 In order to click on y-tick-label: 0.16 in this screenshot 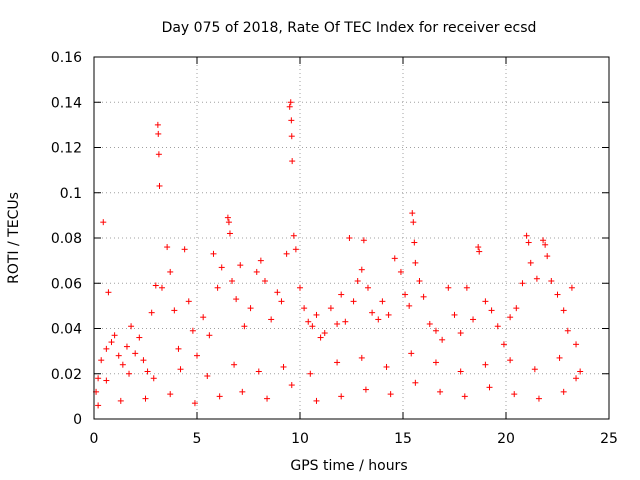, I will do `click(66, 58)`.